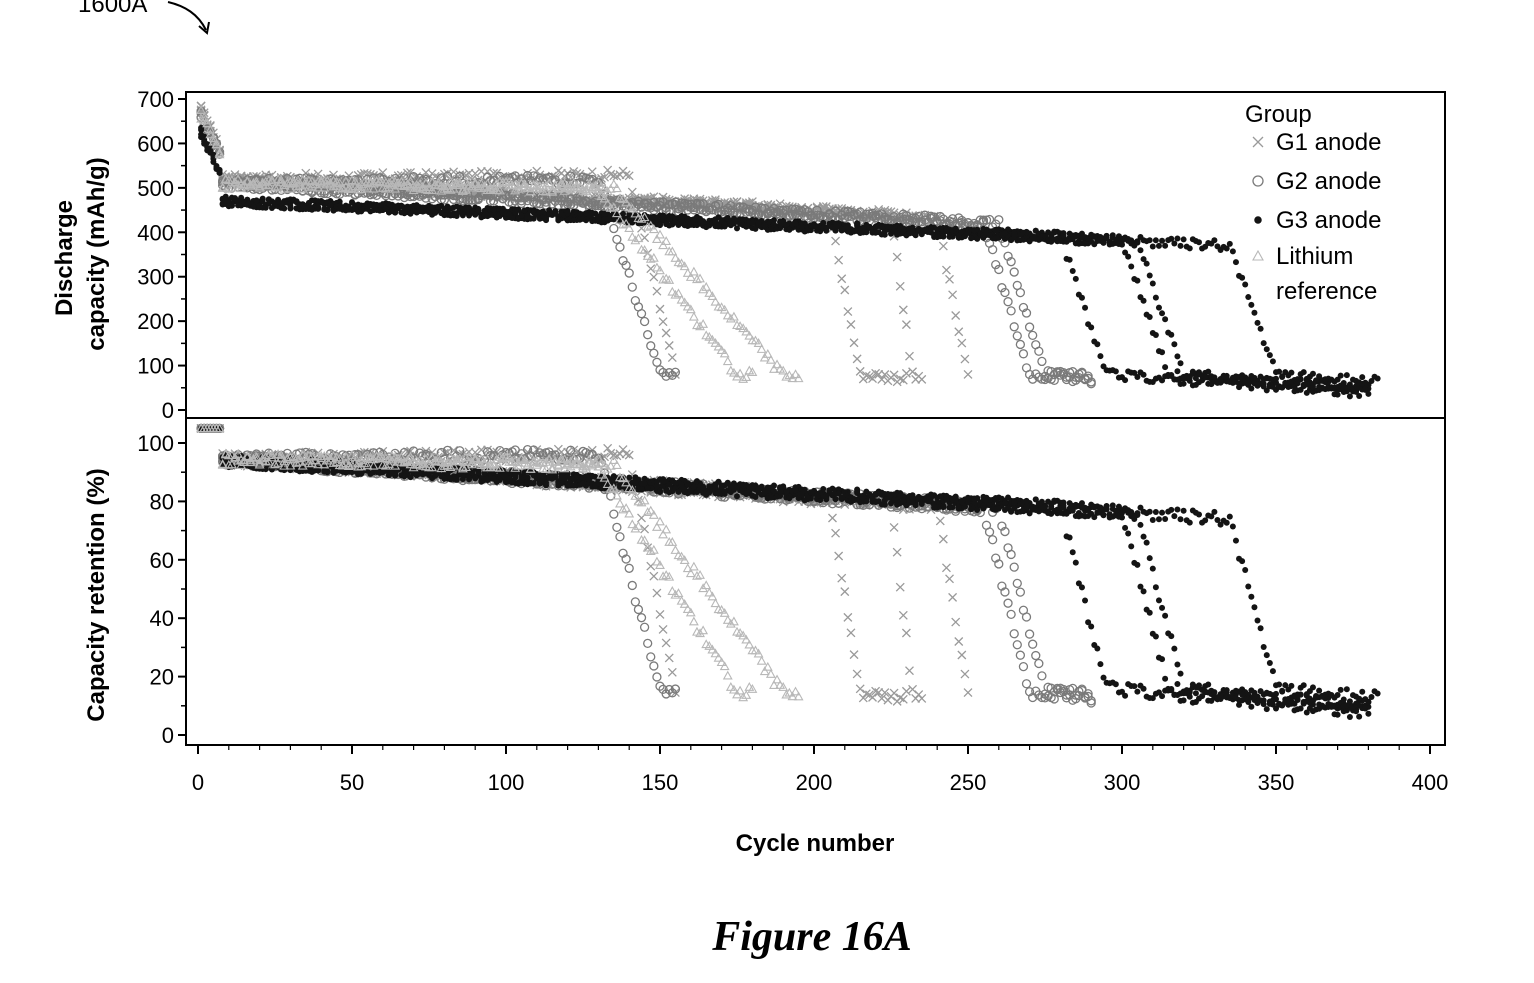 This screenshot has width=1534, height=983. Describe the element at coordinates (96, 253) in the screenshot. I see `top-ylabel-line2: capacity (mAh/g)` at that location.